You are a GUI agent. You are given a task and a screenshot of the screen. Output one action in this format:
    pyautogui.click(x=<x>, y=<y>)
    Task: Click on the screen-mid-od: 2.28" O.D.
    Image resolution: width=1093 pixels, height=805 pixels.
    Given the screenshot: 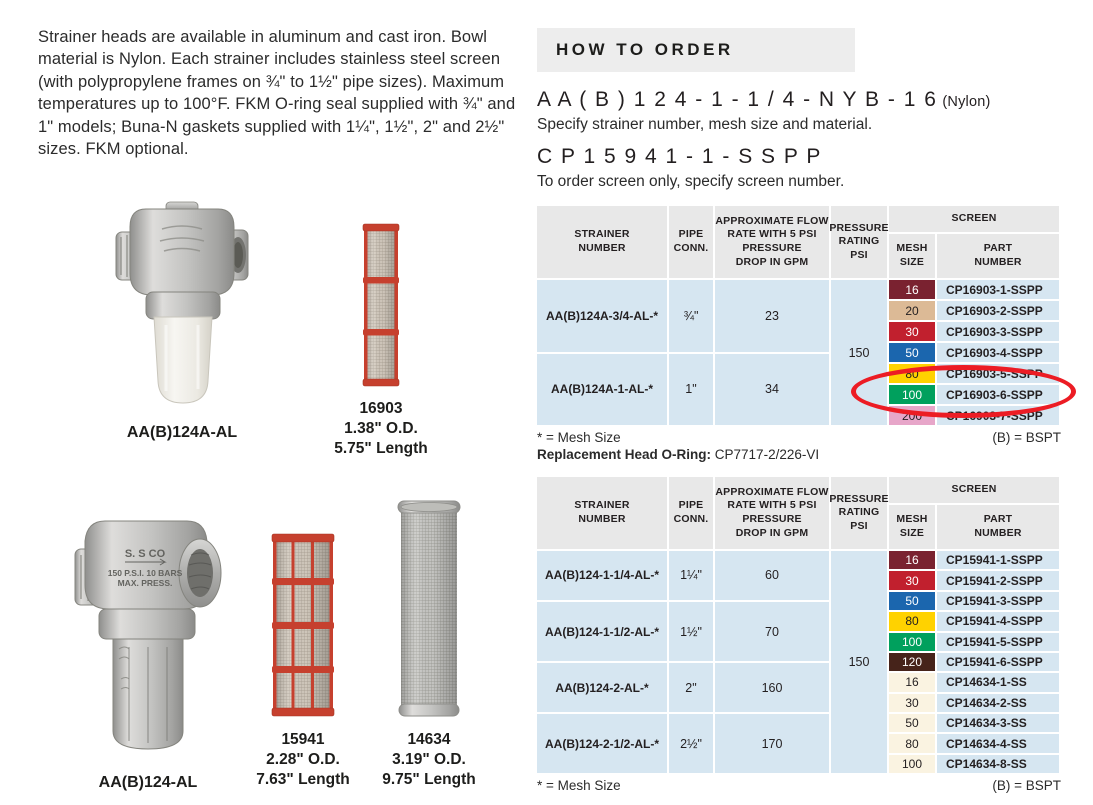 What is the action you would take?
    pyautogui.click(x=303, y=759)
    